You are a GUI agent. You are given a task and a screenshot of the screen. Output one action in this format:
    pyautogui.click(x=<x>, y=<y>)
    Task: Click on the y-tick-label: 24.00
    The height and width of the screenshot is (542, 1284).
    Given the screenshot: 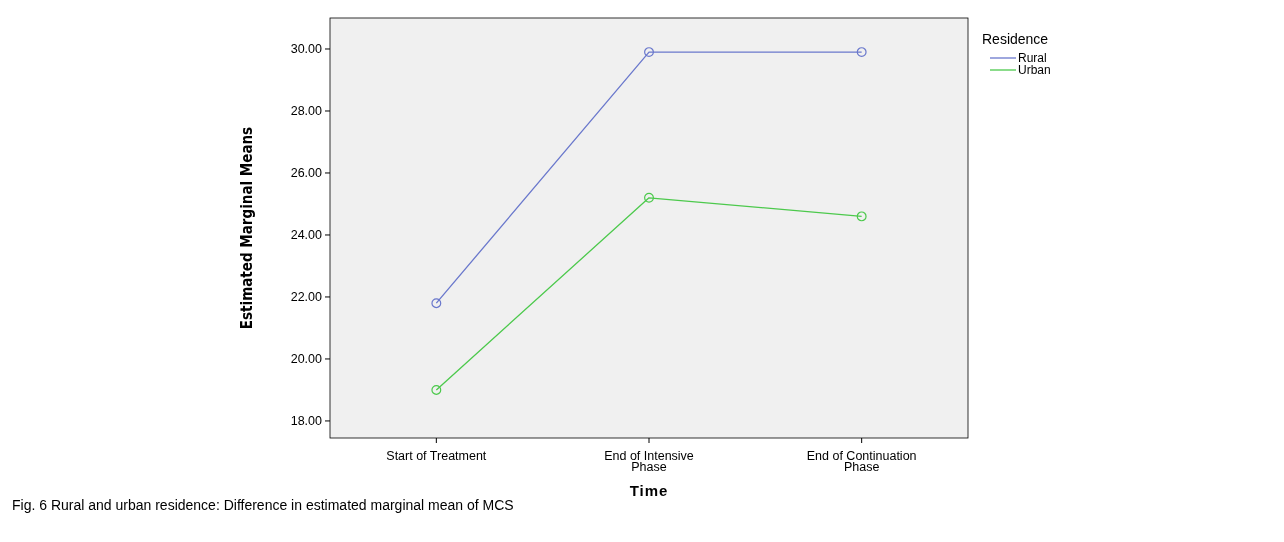 What is the action you would take?
    pyautogui.click(x=306, y=235)
    